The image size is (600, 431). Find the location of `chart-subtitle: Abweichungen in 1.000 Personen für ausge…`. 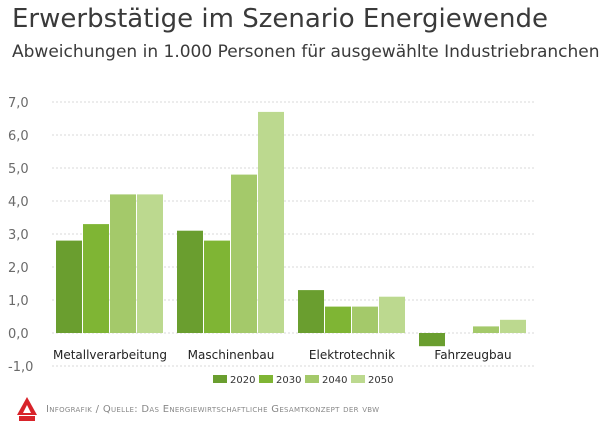

chart-subtitle: Abweichungen in 1.000 Personen für ausge… is located at coordinates (306, 52).